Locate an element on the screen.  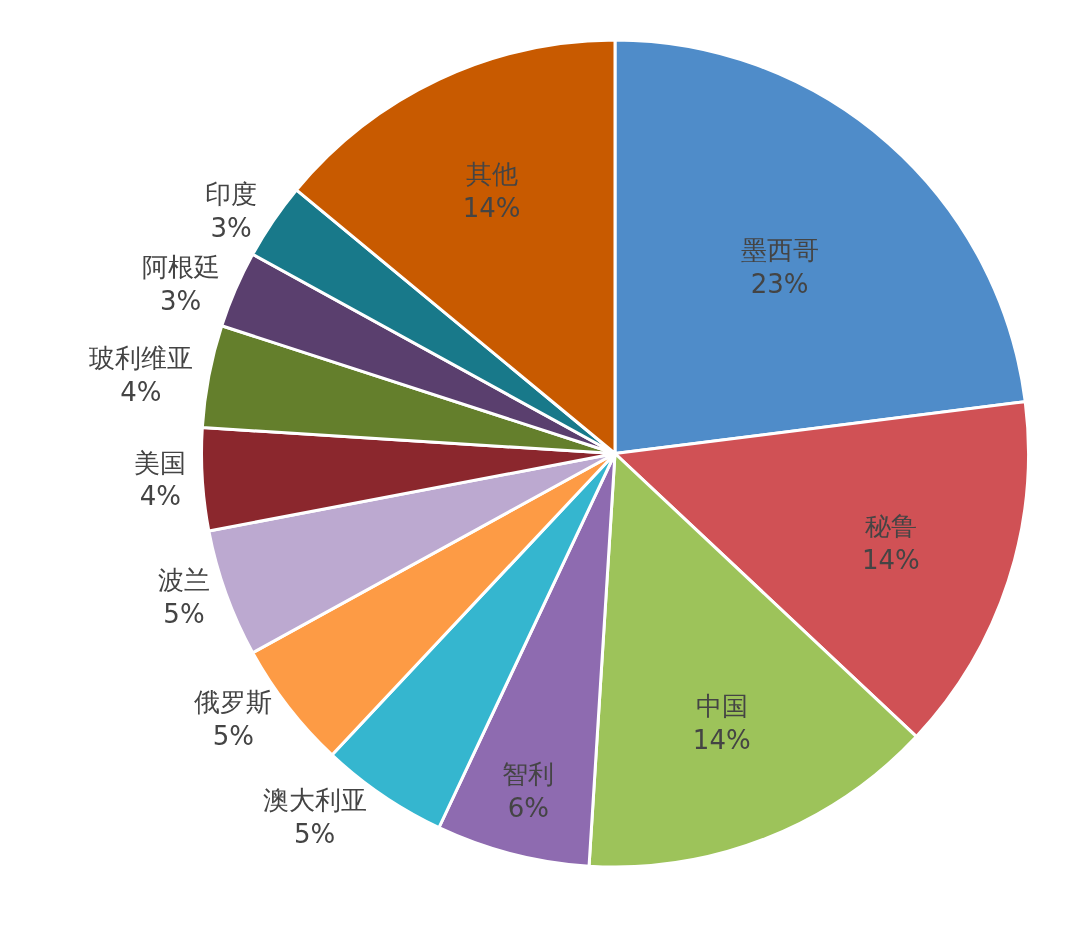
slice-label: 澳大利亚 is located at coordinates (314, 800).